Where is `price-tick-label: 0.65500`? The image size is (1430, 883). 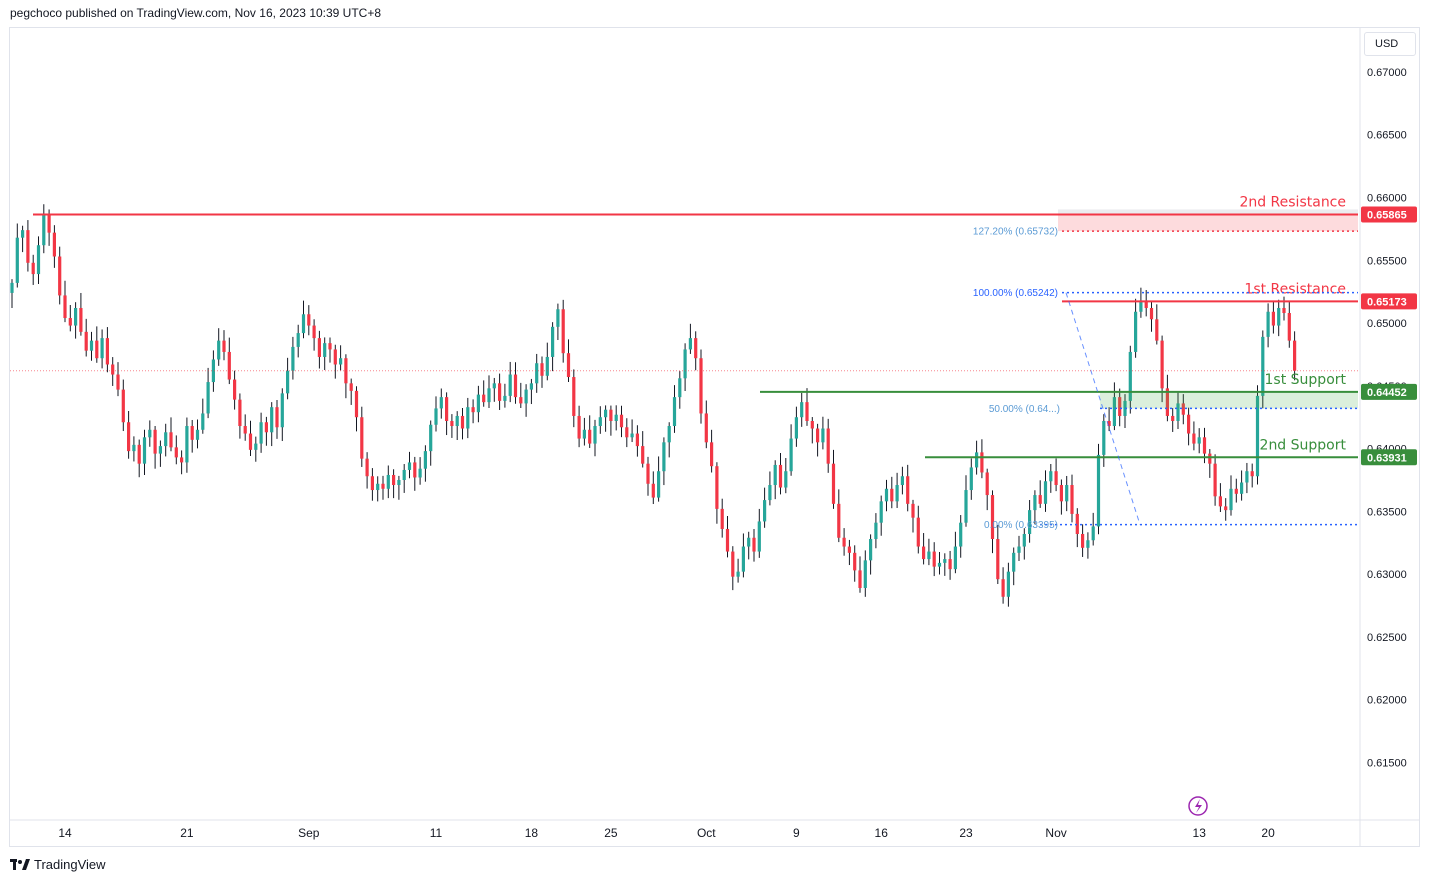
price-tick-label: 0.65500 is located at coordinates (1387, 261).